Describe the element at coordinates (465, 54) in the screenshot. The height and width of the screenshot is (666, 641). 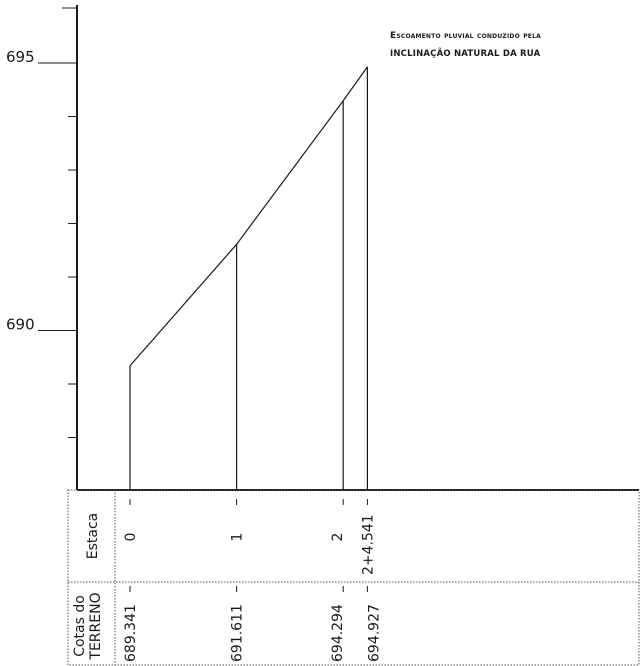
I see `drainage-note-line2: inclinação natural da rua` at that location.